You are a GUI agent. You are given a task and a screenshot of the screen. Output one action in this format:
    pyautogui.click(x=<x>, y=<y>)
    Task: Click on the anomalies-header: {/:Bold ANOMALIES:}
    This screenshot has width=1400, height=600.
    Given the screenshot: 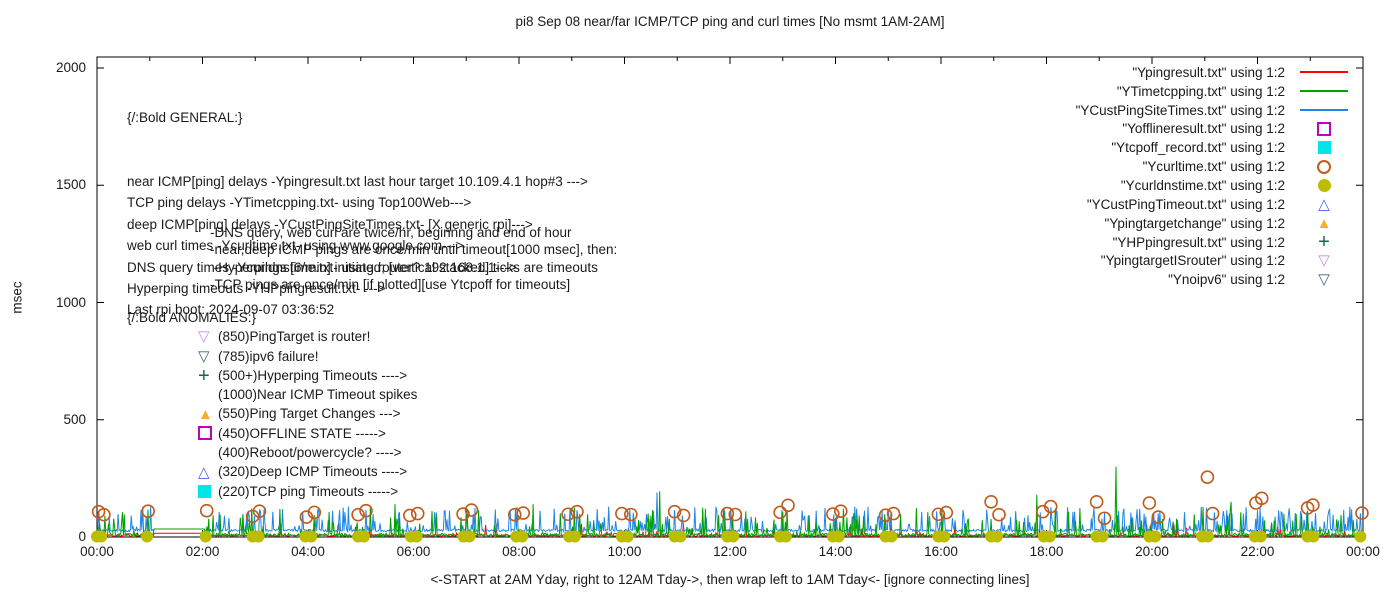 What is the action you would take?
    pyautogui.click(x=192, y=317)
    